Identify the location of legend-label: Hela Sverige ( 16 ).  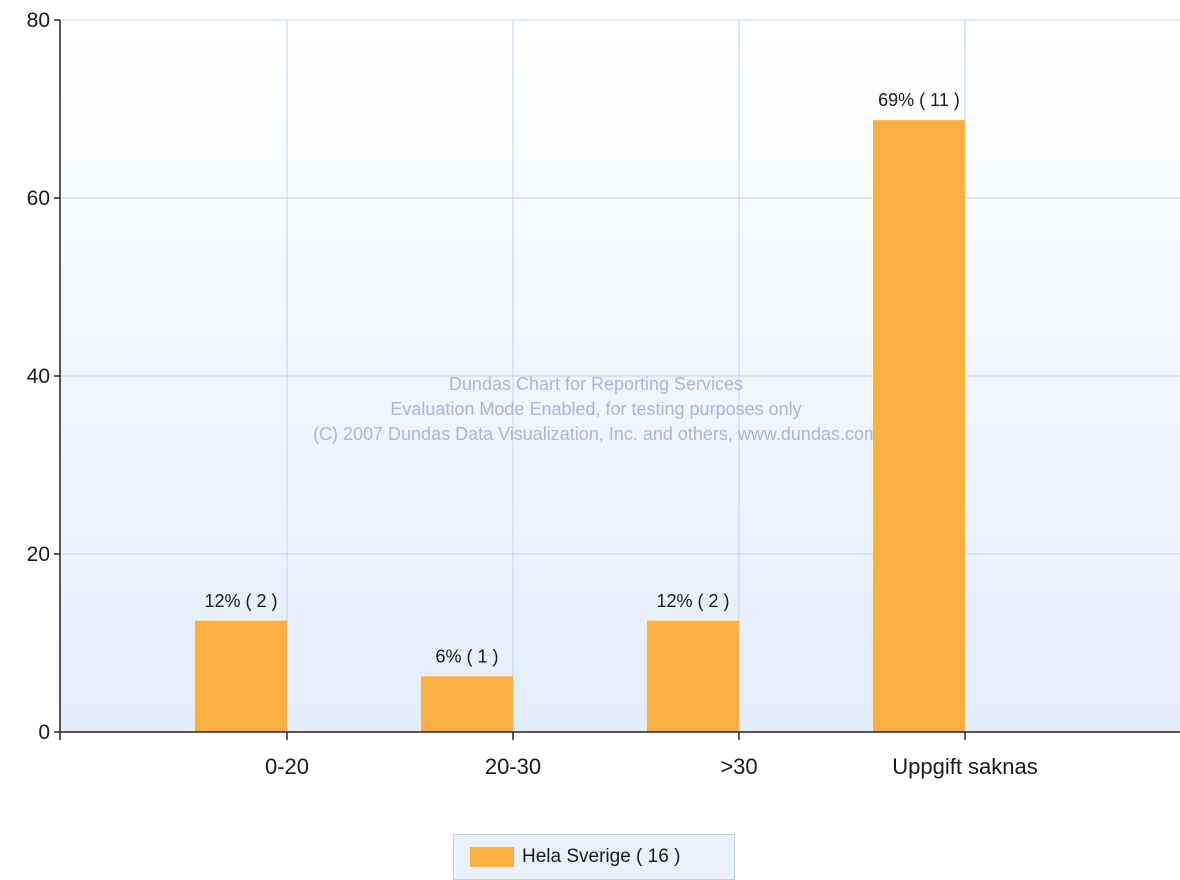
(601, 856).